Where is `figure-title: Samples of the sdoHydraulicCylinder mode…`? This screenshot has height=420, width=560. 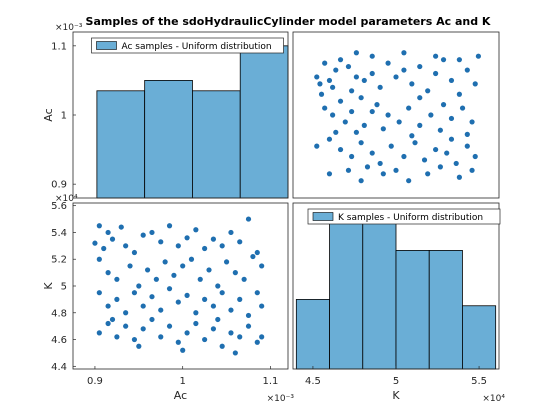
figure-title: Samples of the sdoHydraulicCylinder mode… is located at coordinates (288, 21).